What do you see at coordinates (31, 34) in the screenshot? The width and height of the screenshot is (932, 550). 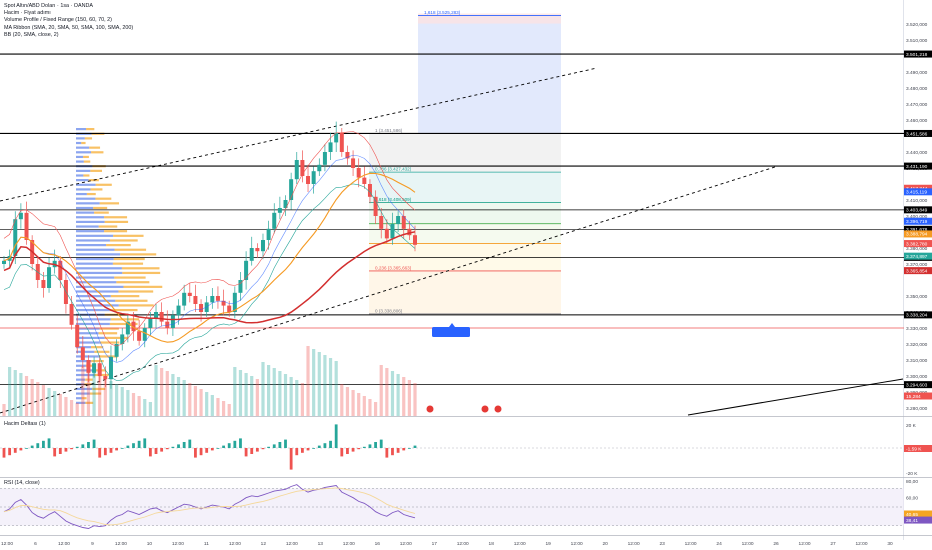 I see `legend-bollinger: BB (20, SMA, close, 2)` at bounding box center [31, 34].